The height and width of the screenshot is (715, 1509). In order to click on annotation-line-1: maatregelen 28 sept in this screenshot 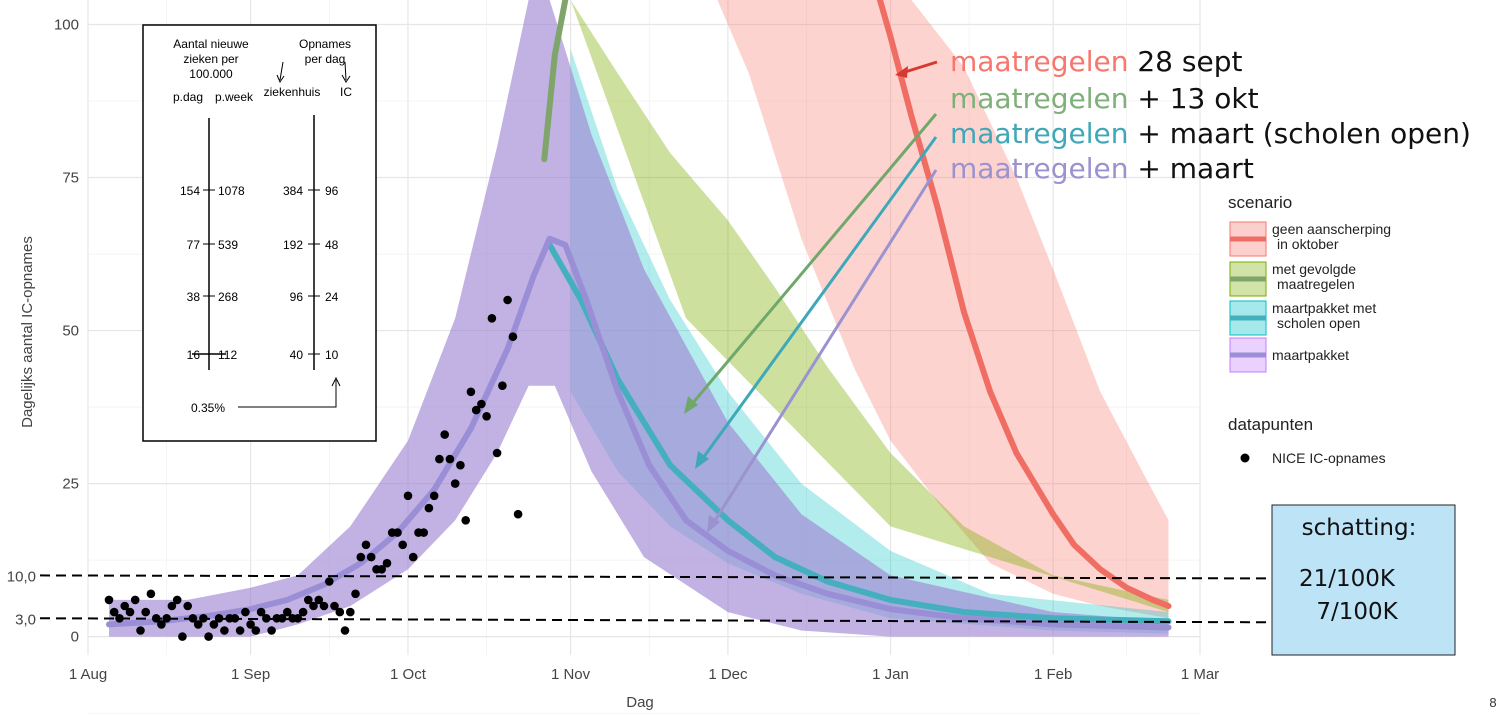, I will do `click(1096, 61)`.